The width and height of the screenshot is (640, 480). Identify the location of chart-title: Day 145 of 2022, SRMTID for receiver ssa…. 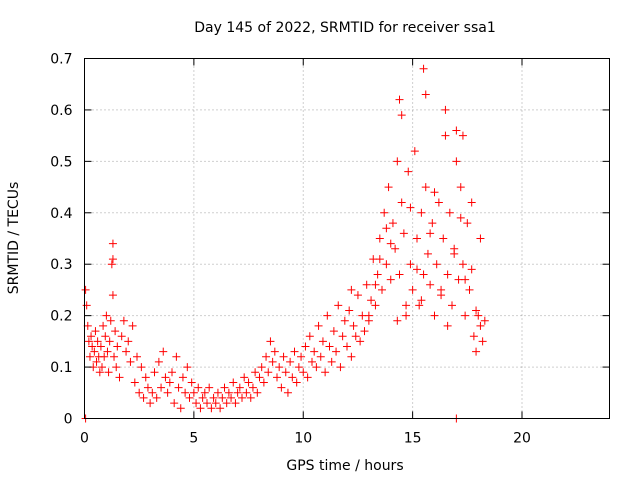
(345, 28).